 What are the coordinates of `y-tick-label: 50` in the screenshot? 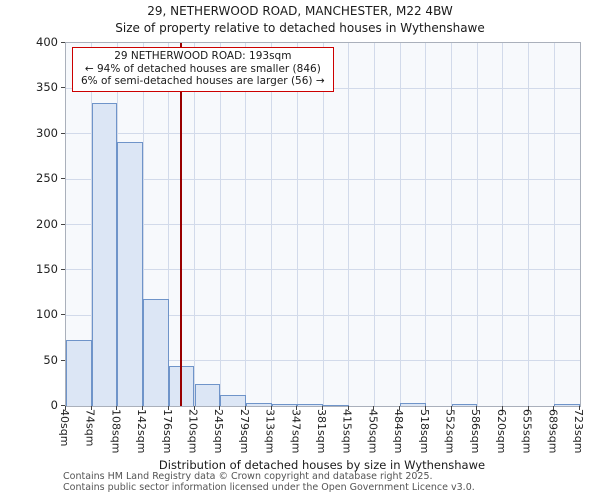 It's located at (50, 359).